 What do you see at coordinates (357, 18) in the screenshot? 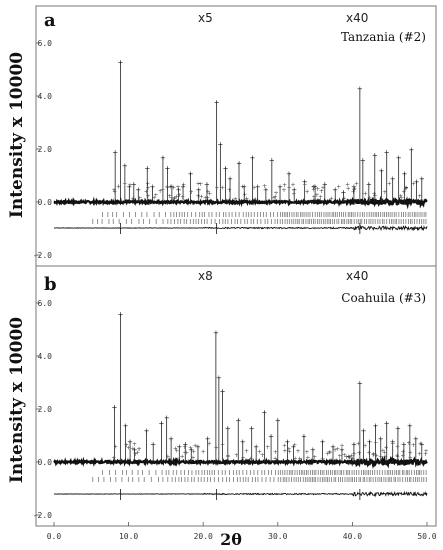
I see `panel-a-scale-2: x40` at bounding box center [357, 18].